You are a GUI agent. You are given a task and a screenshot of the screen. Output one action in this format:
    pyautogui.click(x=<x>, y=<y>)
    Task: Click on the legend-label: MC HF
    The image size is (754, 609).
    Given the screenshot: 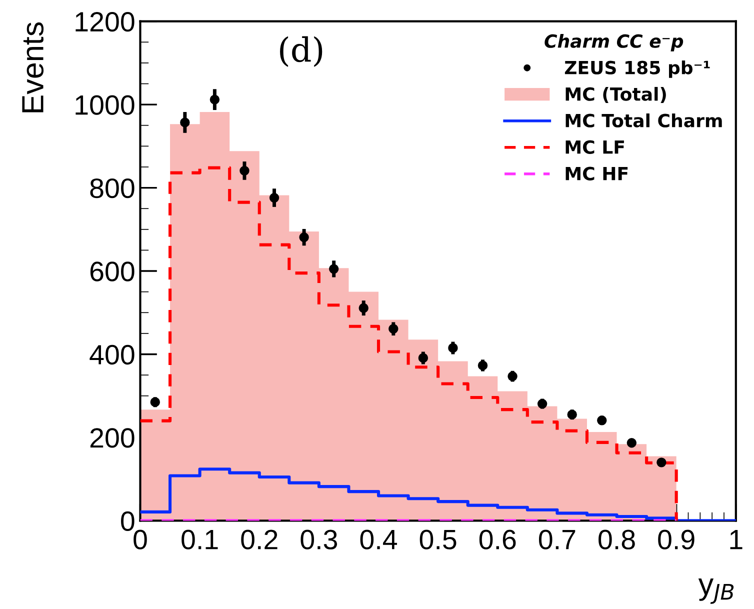 What is the action you would take?
    pyautogui.click(x=597, y=173)
    